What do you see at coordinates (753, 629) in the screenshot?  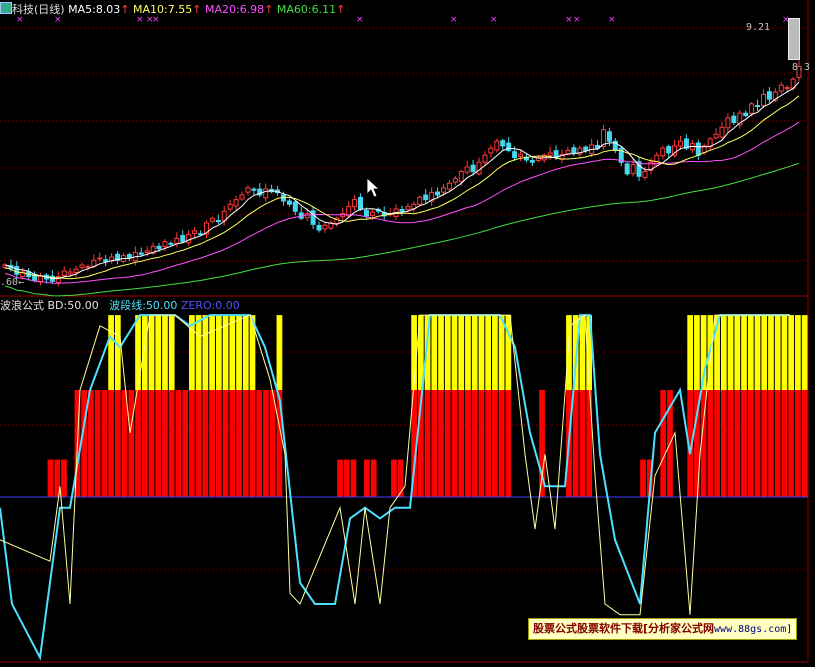 I see `watermark-url: www.88gs.com]` at bounding box center [753, 629].